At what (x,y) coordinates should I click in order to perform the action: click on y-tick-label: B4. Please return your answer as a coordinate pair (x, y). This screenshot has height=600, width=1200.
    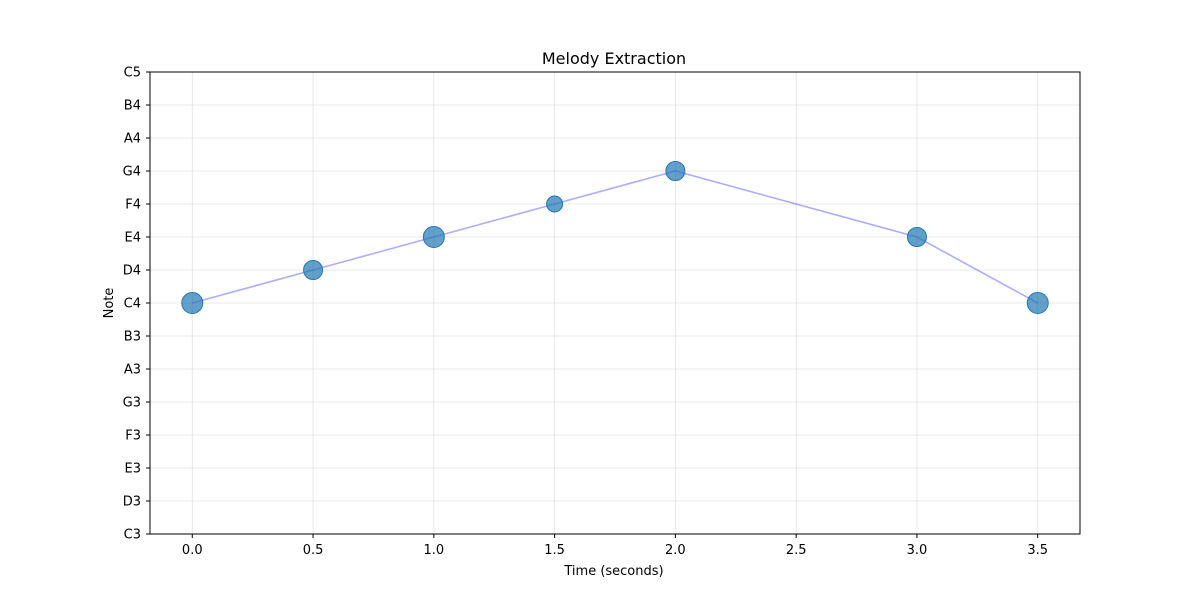
    Looking at the image, I should click on (132, 106).